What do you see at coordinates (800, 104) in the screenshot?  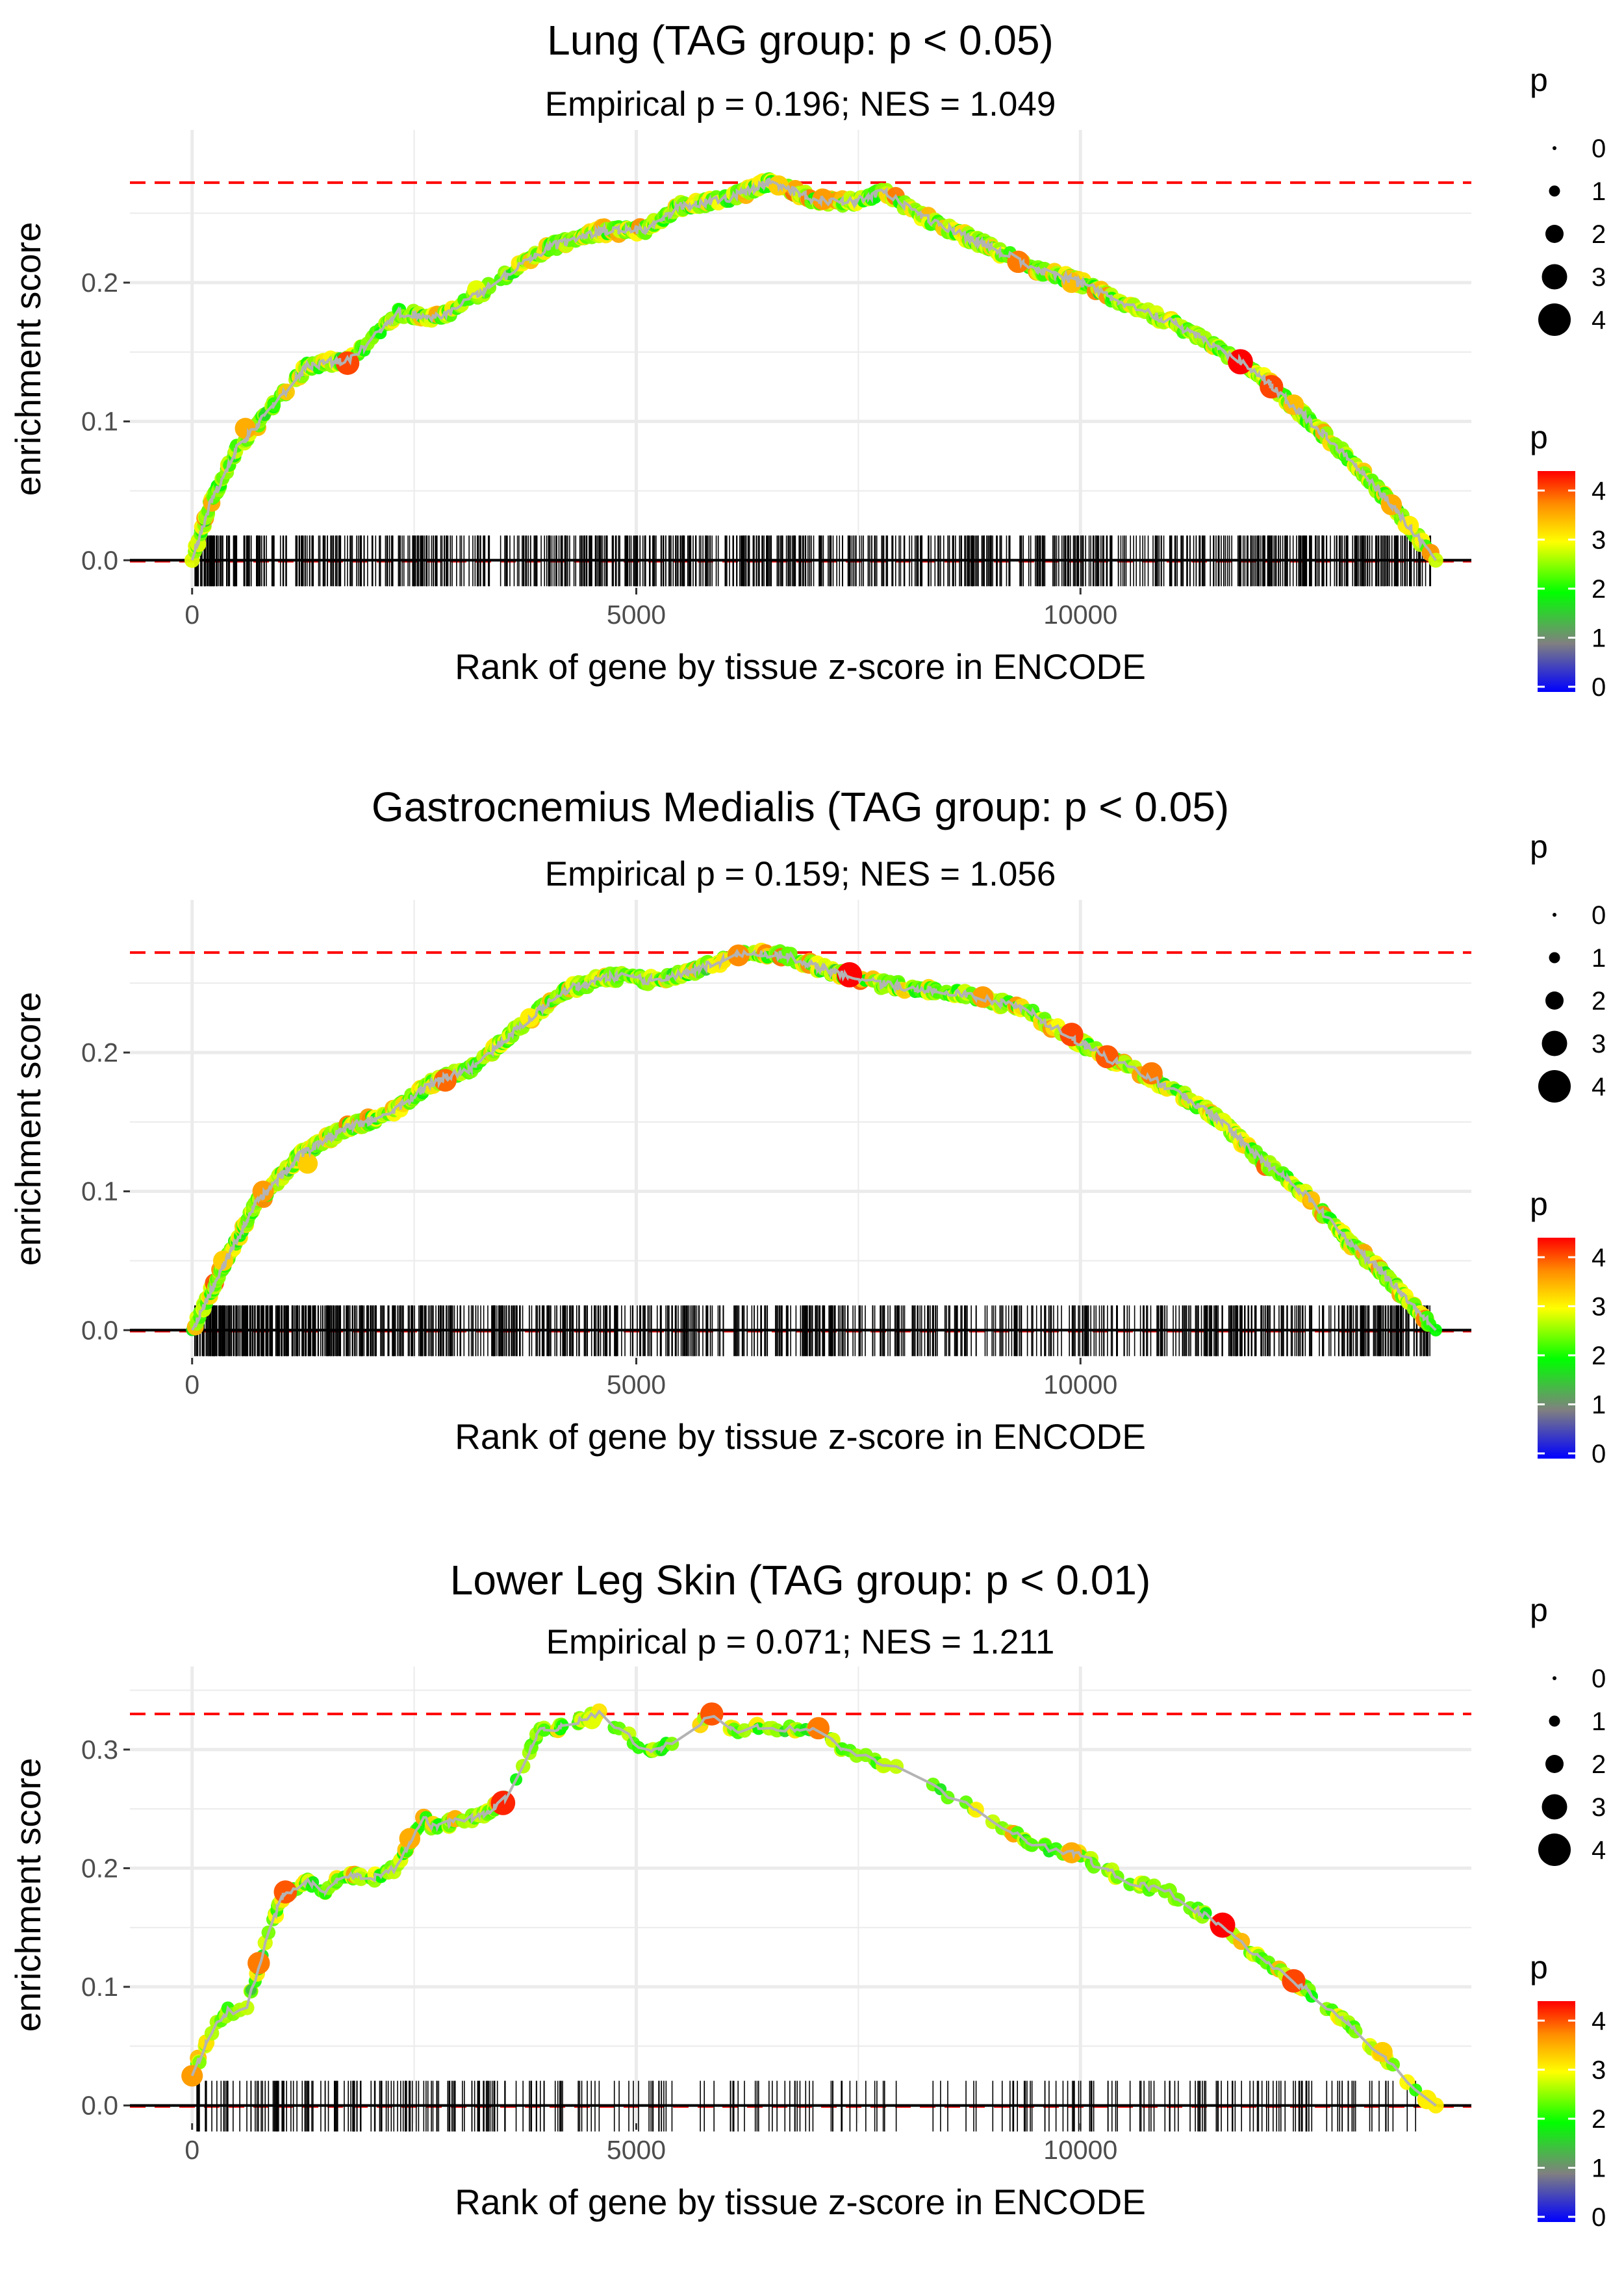 I see `chart-subtitle: Empirical p = 0.196; NES = 1.049` at bounding box center [800, 104].